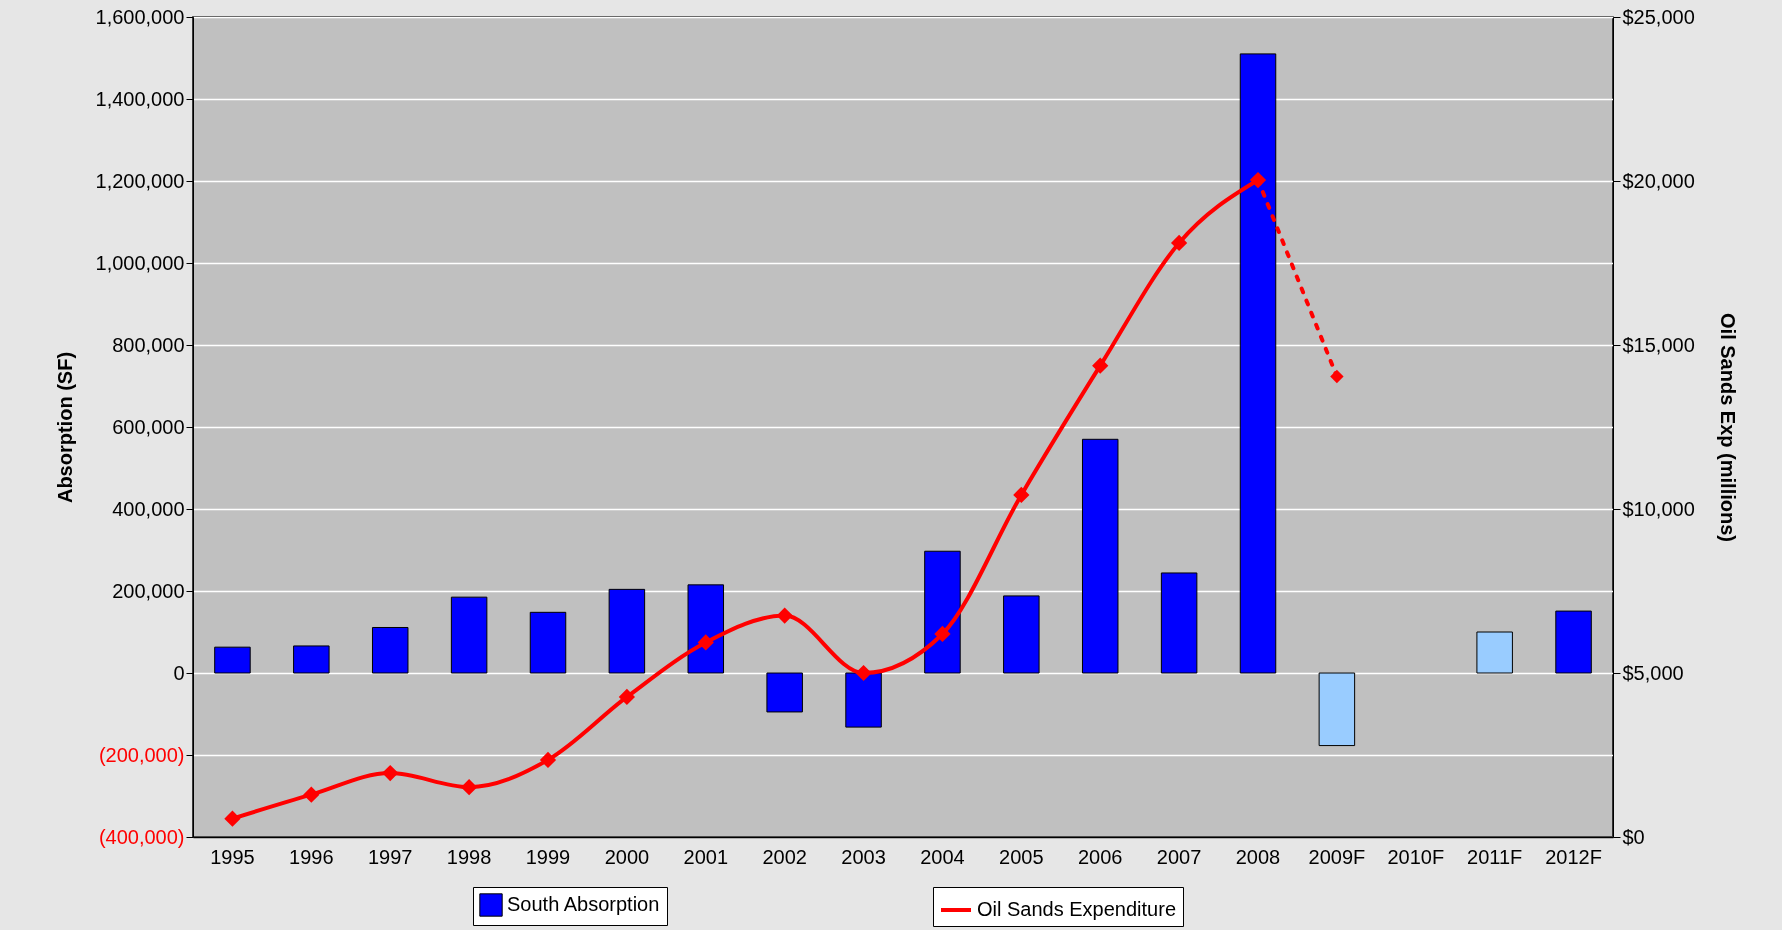 The height and width of the screenshot is (930, 1782). I want to click on y2-tick-label: $15,000, so click(1658, 344).